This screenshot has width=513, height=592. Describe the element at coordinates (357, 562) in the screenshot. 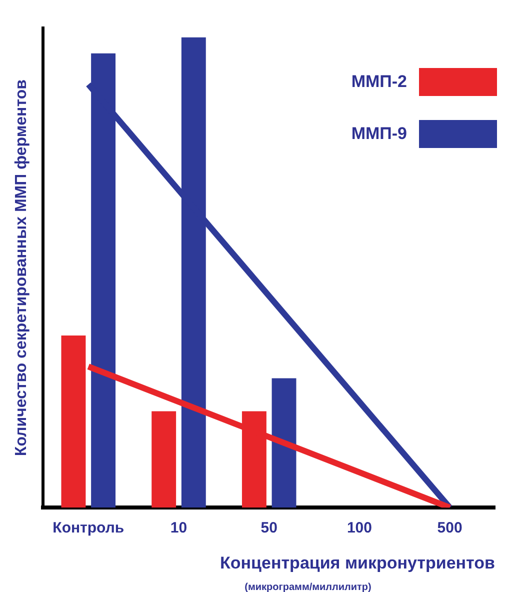

I see `x-axis-title: Концентрация микронутриентов` at that location.